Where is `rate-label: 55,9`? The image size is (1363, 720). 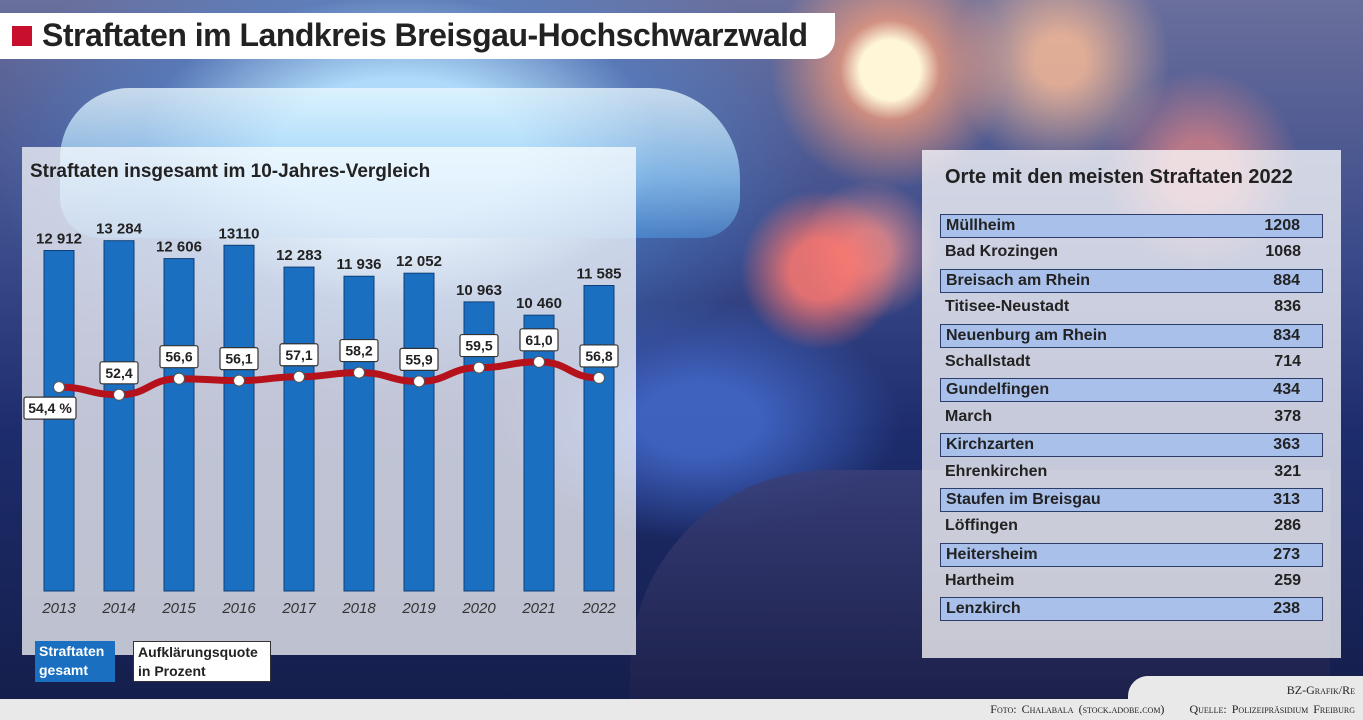 rate-label: 55,9 is located at coordinates (418, 359).